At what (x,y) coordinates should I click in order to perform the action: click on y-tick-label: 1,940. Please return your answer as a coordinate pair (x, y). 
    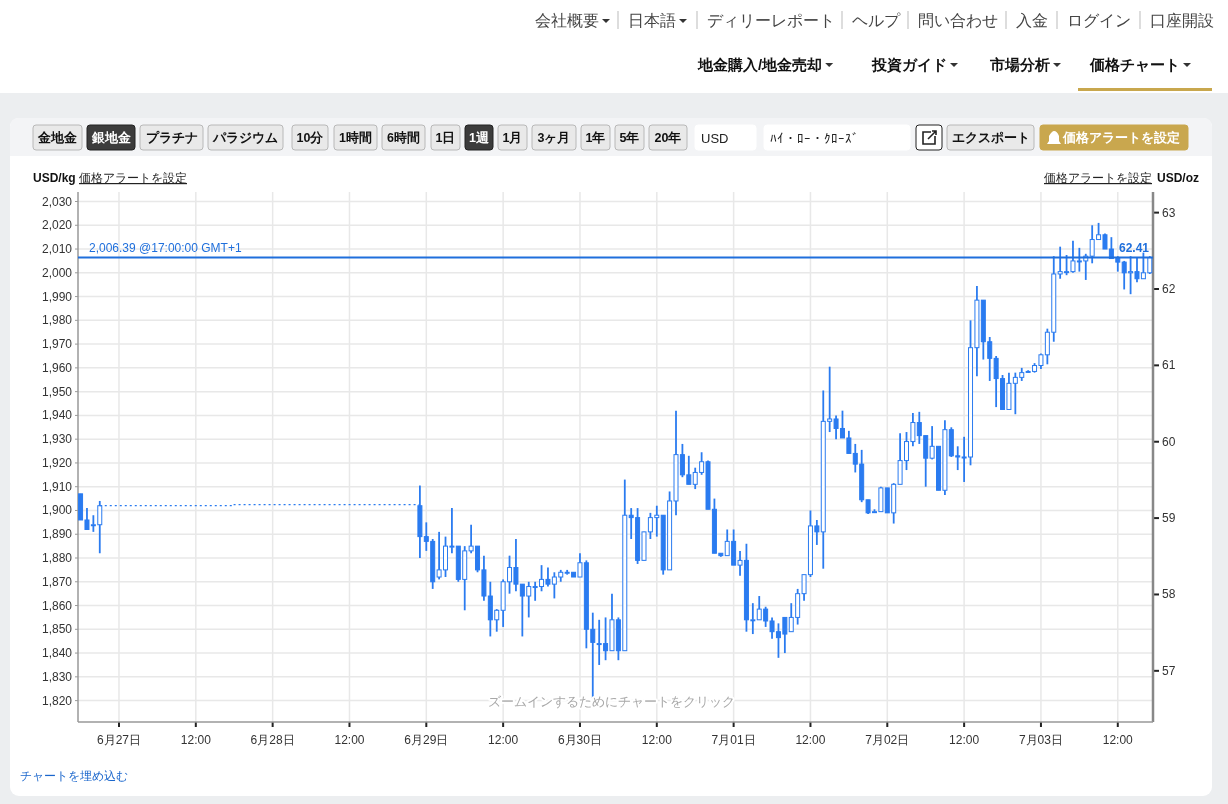
    Looking at the image, I should click on (57, 415).